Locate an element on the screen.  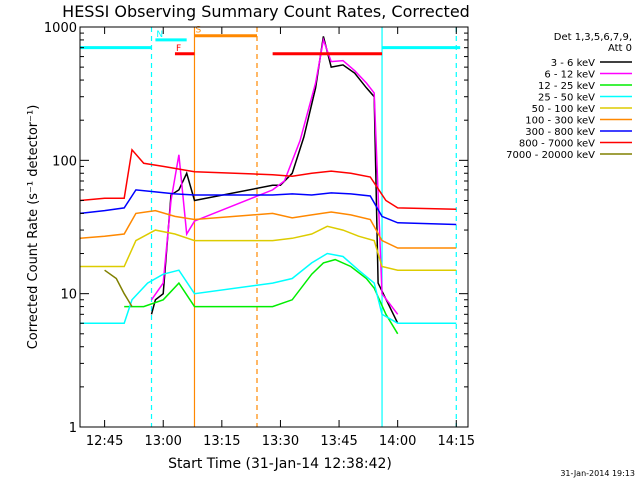
x-tick-label: 14:00 is located at coordinates (397, 441).